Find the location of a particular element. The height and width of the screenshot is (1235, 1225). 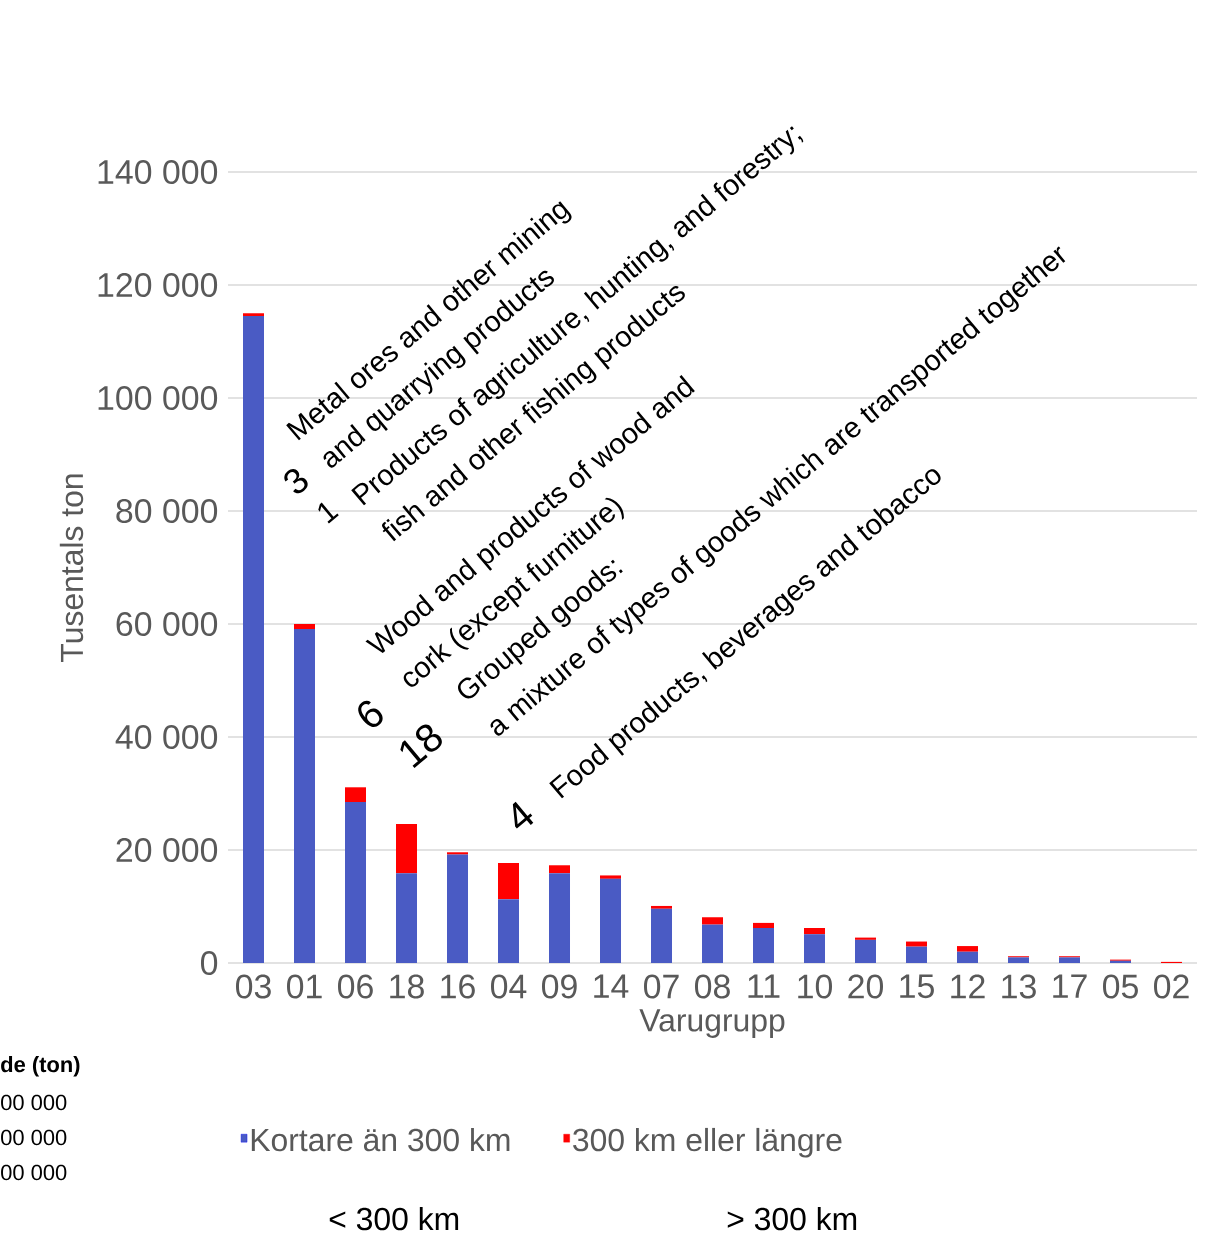

y-tick-label: 40 000 is located at coordinates (166, 737).